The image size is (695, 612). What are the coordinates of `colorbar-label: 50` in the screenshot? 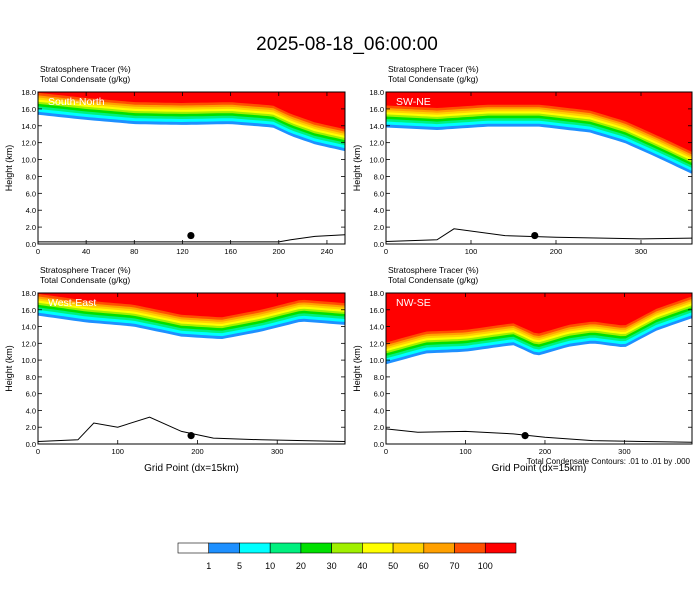 It's located at (393, 566).